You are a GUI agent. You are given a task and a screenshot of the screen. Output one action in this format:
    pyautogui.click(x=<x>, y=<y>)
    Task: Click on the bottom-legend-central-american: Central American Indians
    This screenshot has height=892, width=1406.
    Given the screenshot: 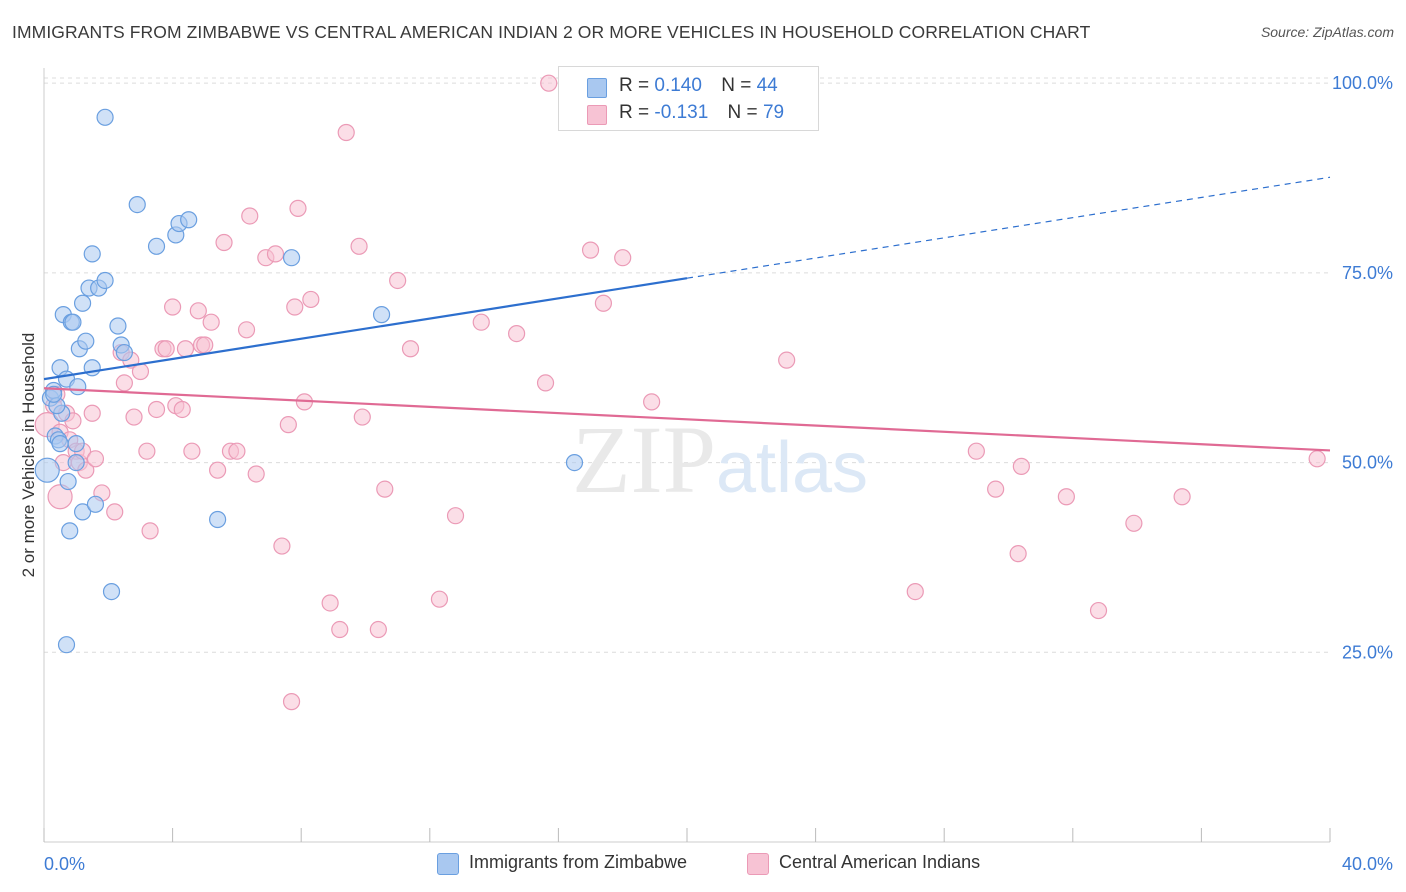 What is the action you would take?
    pyautogui.click(x=880, y=862)
    